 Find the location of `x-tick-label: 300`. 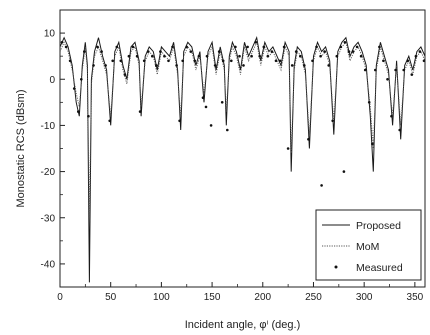

x-tick-label: 300 is located at coordinates (364, 297).